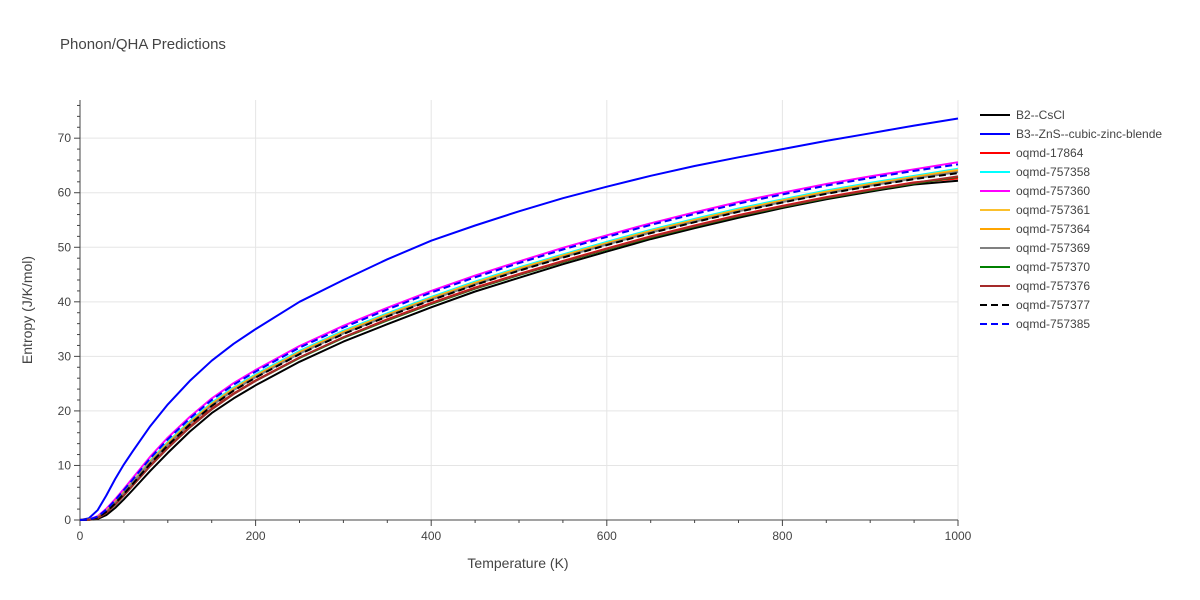  I want to click on x-tick-label: 800, so click(782, 536).